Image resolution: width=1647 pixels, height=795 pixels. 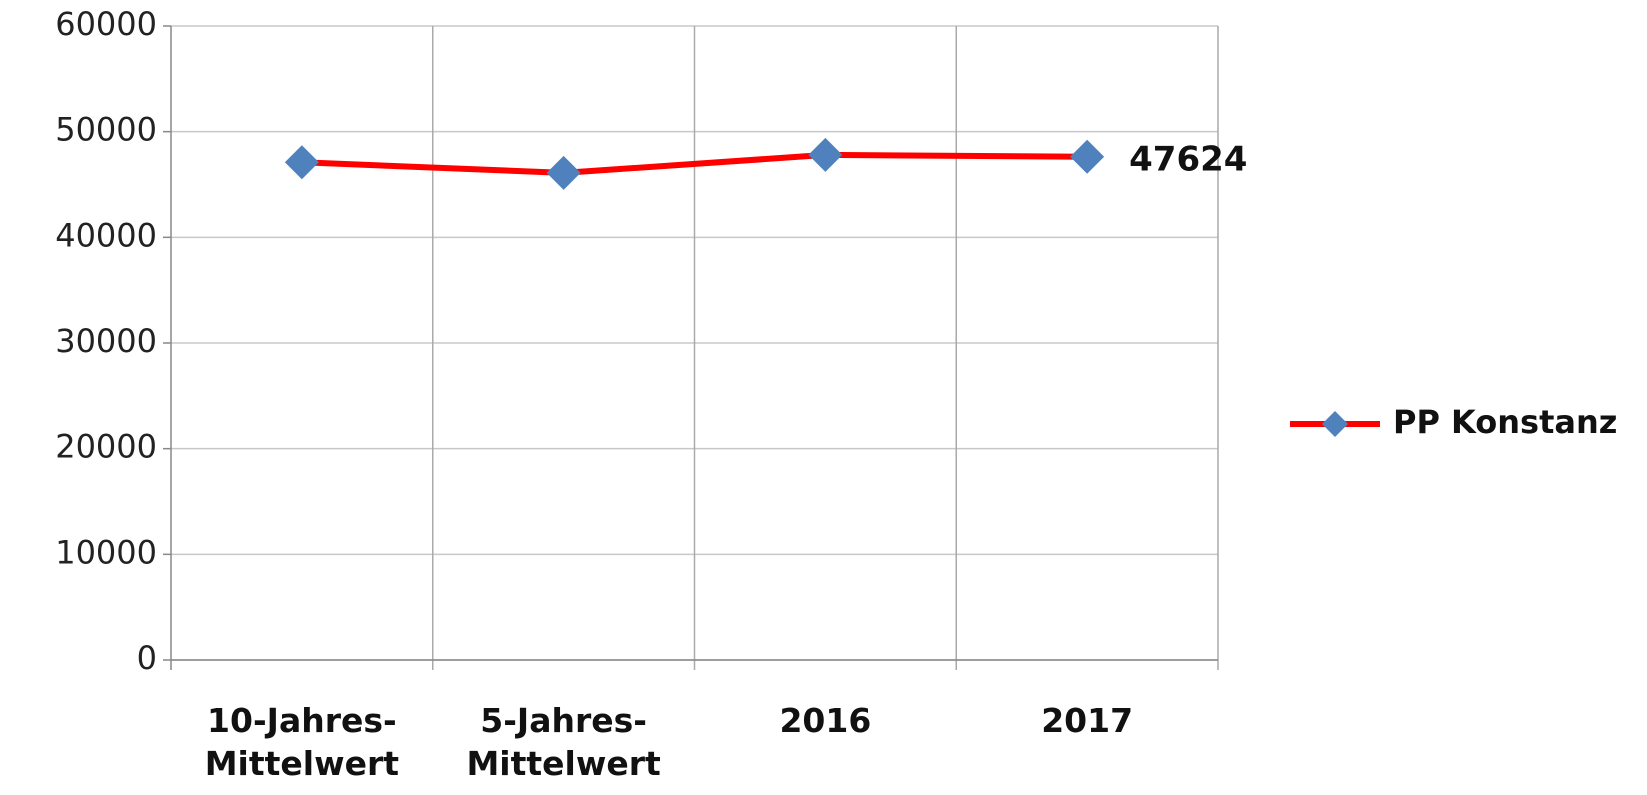 What do you see at coordinates (1505, 422) in the screenshot?
I see `legend-label: PP Konstanz` at bounding box center [1505, 422].